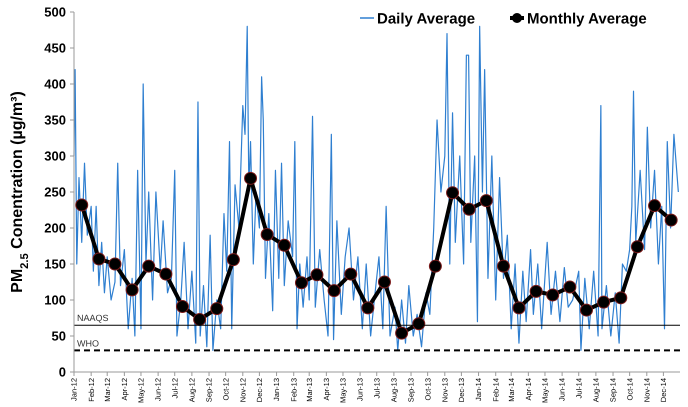  Describe the element at coordinates (587, 19) in the screenshot. I see `legend-label: Monthly Average` at that location.